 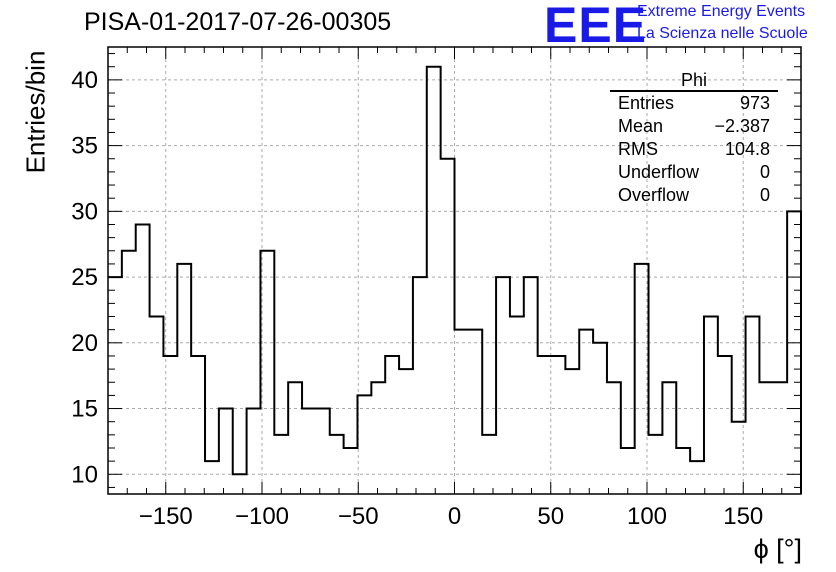 I want to click on y-tick-label: 30, so click(x=84, y=211).